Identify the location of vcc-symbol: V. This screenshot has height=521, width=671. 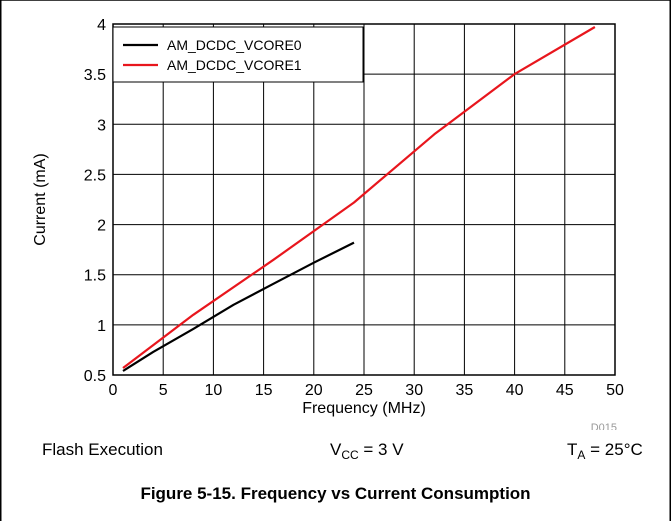
(336, 449).